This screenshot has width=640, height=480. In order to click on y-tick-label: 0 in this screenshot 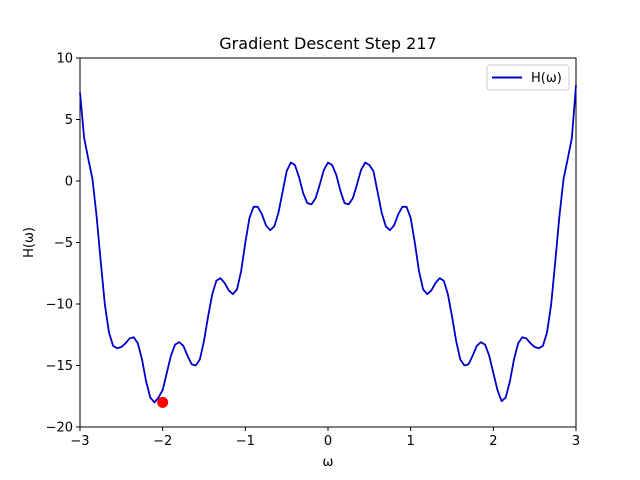, I will do `click(69, 182)`.